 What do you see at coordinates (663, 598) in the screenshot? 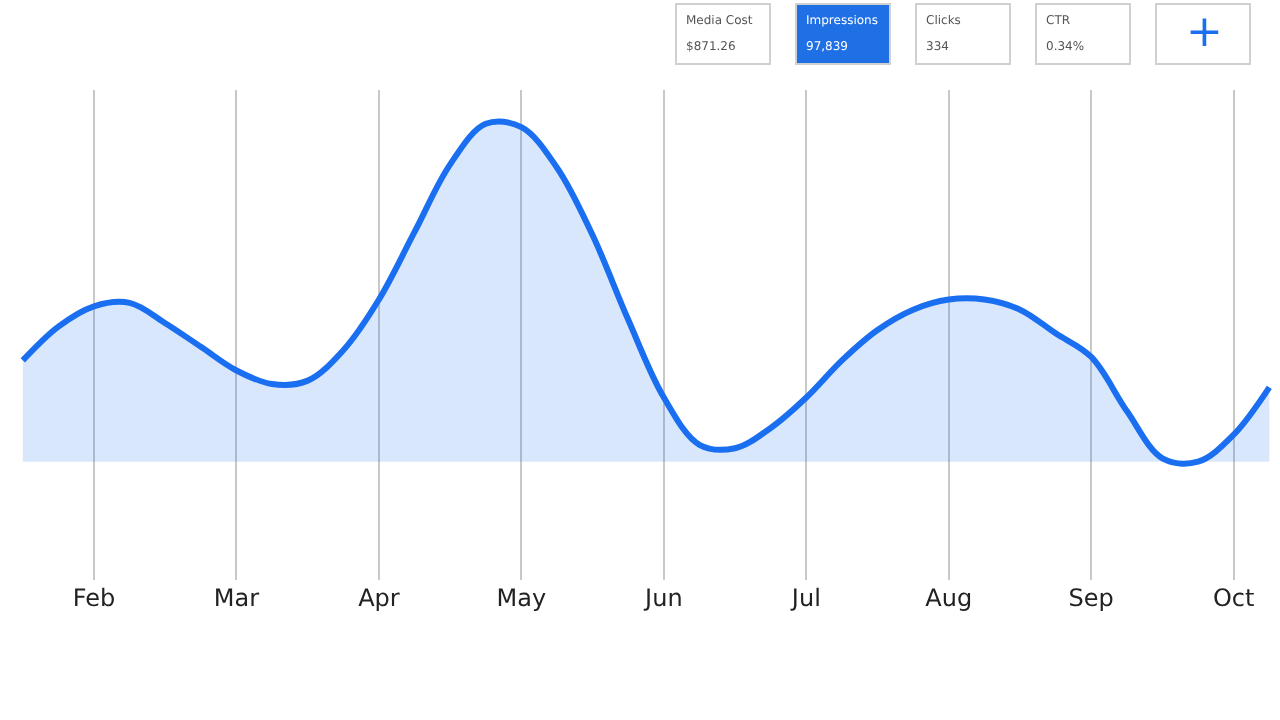
I see `x-tick-label: Jun` at bounding box center [663, 598].